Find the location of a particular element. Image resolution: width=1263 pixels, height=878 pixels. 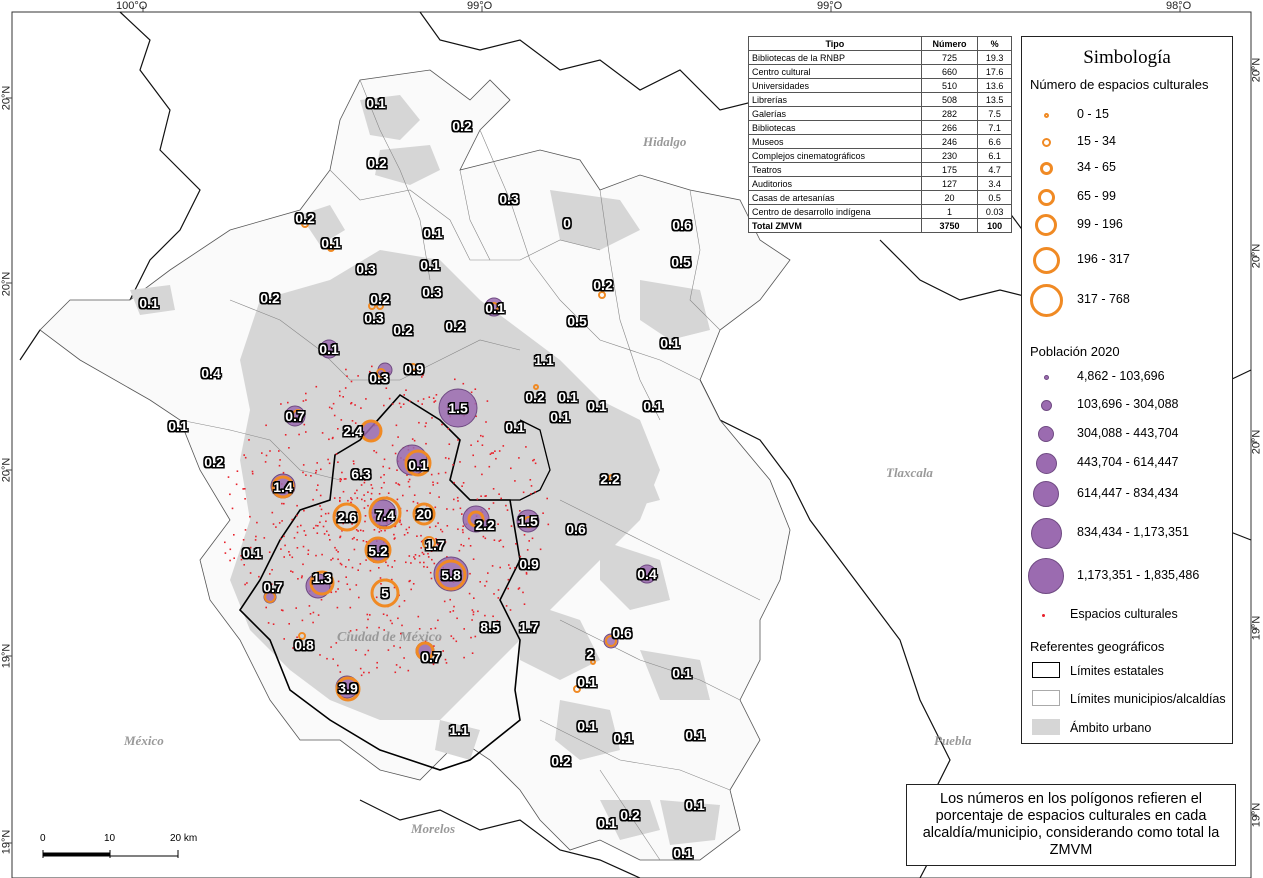

state-label-puebla: Puebla is located at coordinates (953, 740).